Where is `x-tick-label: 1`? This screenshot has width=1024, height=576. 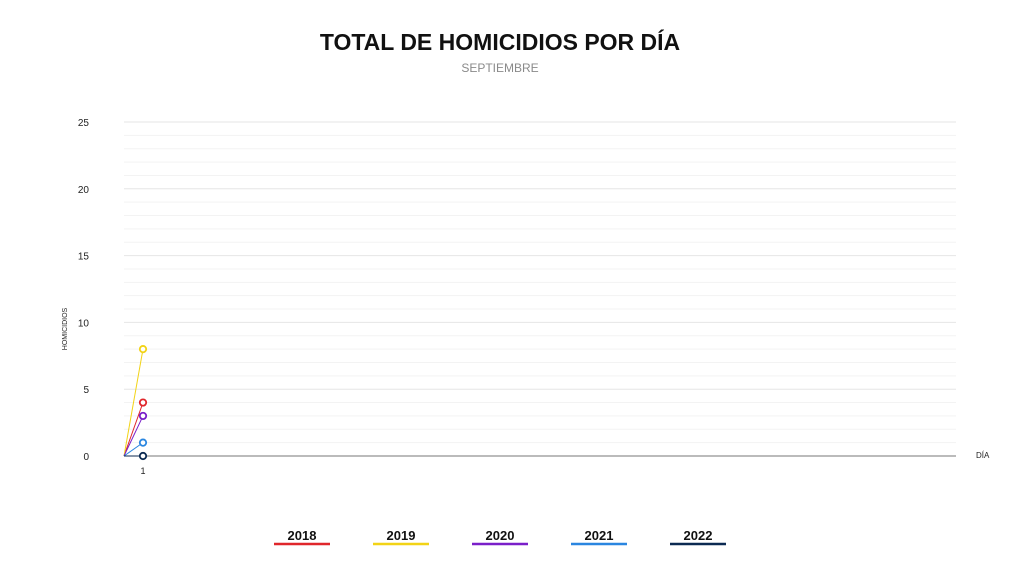
x-tick-label: 1 is located at coordinates (142, 471).